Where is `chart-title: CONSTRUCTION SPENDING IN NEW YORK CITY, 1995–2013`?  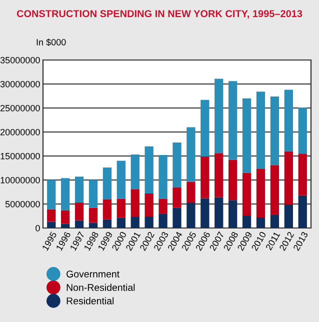 chart-title: CONSTRUCTION SPENDING IN NEW YORK CITY, 1995–2013 is located at coordinates (159, 14).